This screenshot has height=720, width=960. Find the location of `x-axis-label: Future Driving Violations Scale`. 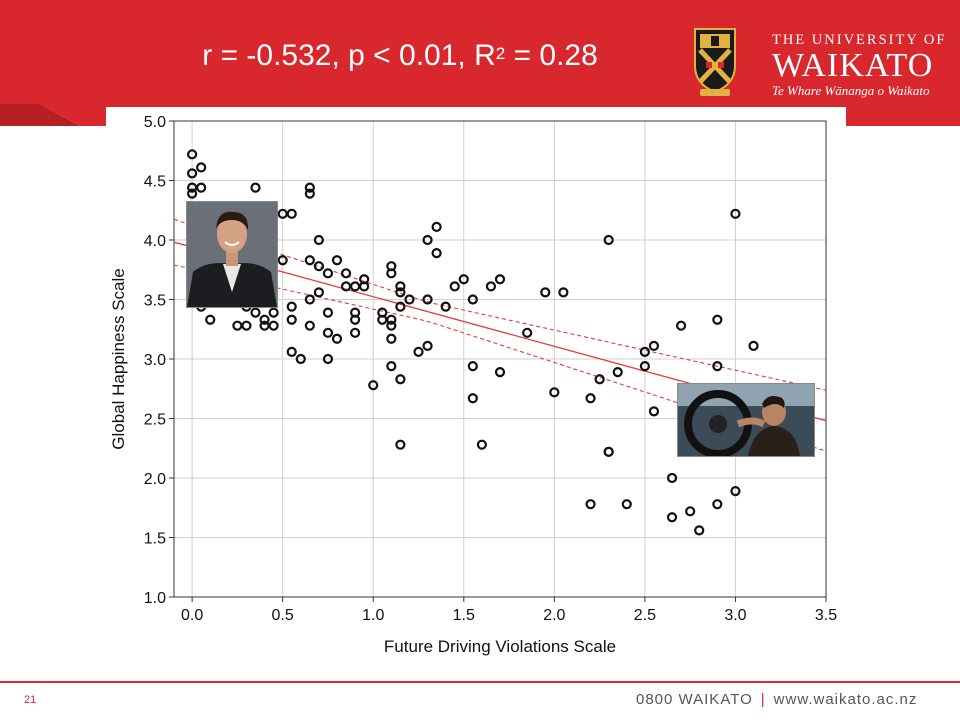

x-axis-label: Future Driving Violations Scale is located at coordinates (500, 646).